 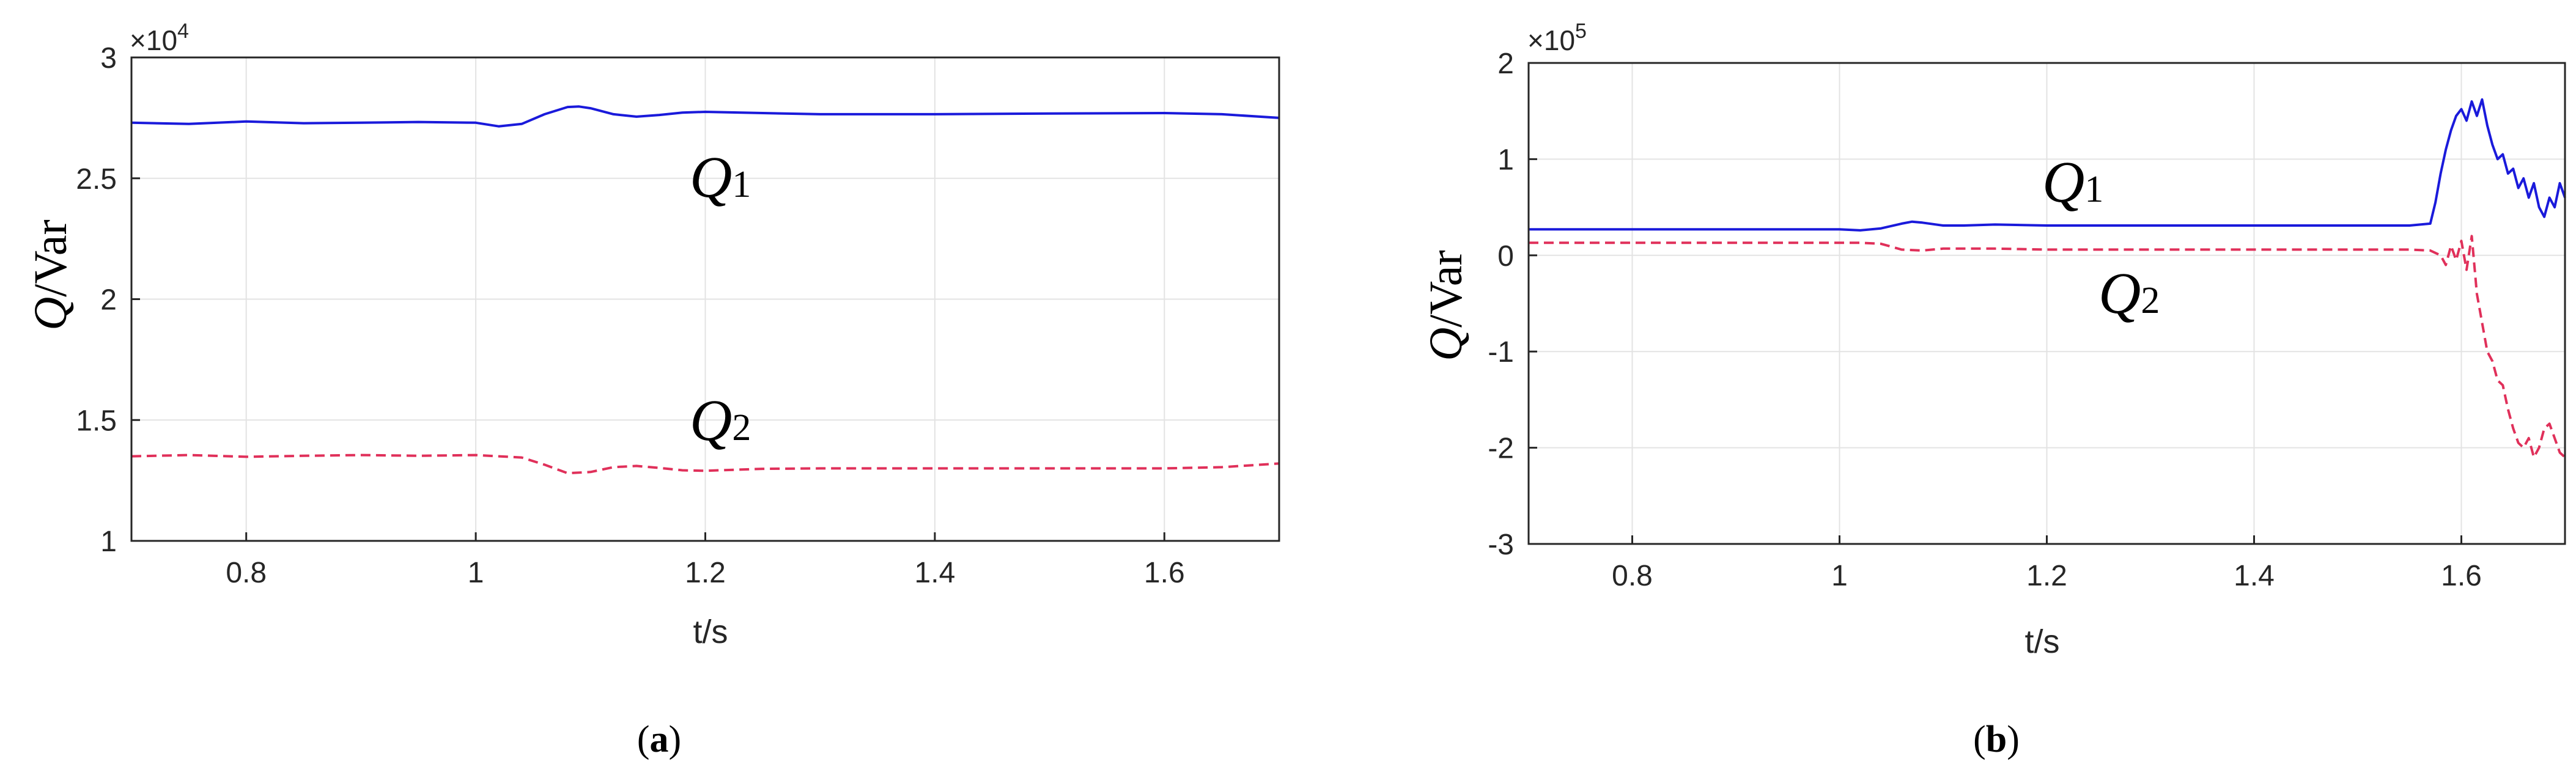 I want to click on chart-a-label-q2: Q2, so click(x=720, y=420).